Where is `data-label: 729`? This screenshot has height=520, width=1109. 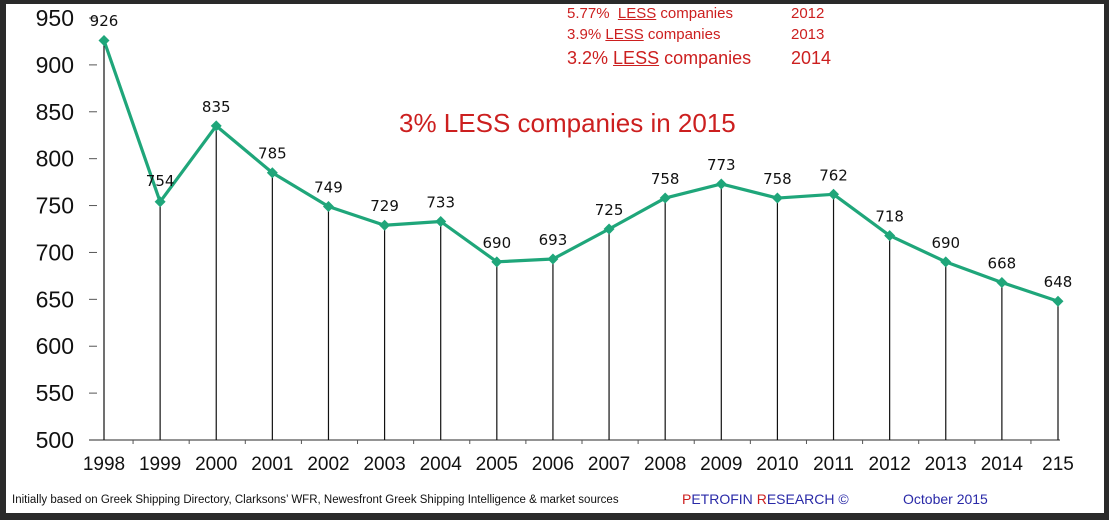 data-label: 729 is located at coordinates (384, 206).